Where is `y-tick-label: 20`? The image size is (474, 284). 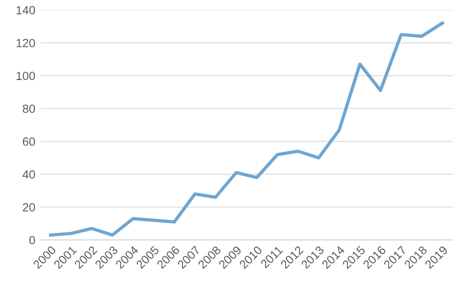 y-tick-label: 20 is located at coordinates (28, 207).